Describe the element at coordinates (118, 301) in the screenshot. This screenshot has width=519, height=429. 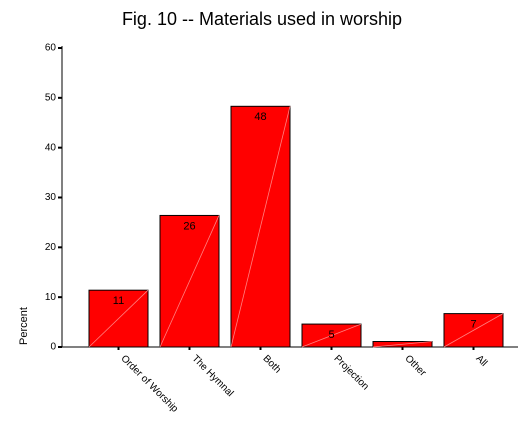
I see `value-label: 11` at that location.